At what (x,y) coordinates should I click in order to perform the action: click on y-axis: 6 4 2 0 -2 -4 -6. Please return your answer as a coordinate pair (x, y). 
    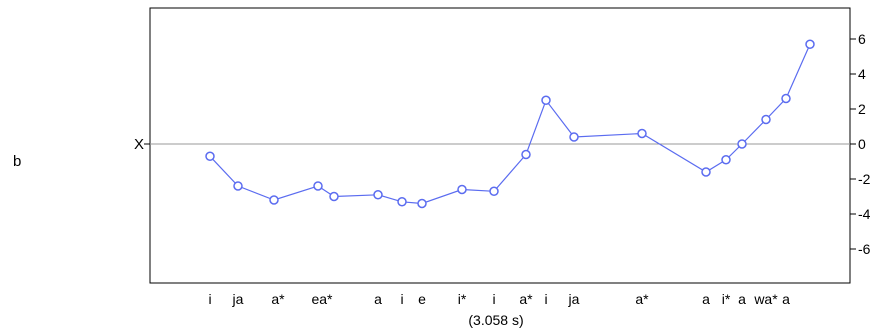
    Looking at the image, I should click on (860, 144).